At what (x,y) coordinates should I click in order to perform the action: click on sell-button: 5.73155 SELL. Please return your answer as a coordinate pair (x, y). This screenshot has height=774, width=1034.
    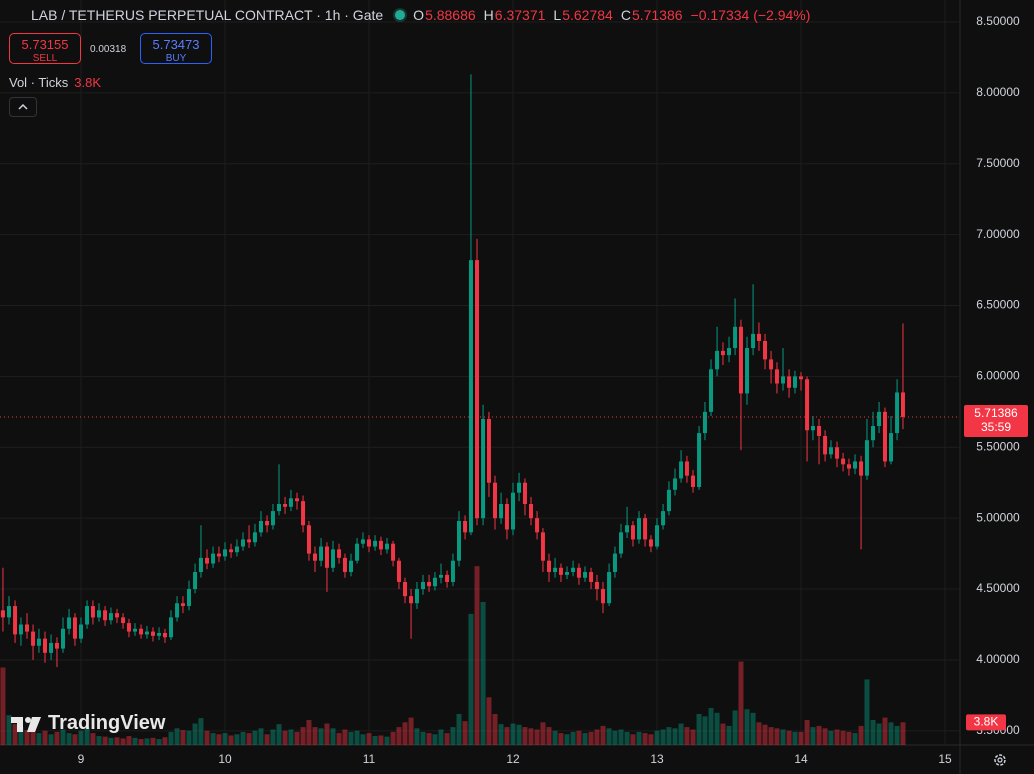
    Looking at the image, I should click on (45, 48).